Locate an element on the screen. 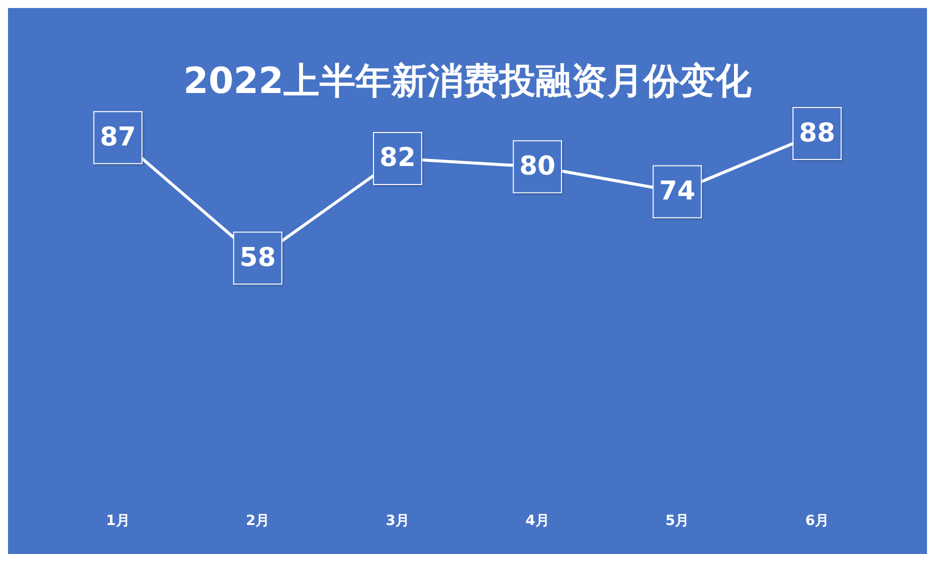 The width and height of the screenshot is (935, 562). data-label: 74 is located at coordinates (677, 191).